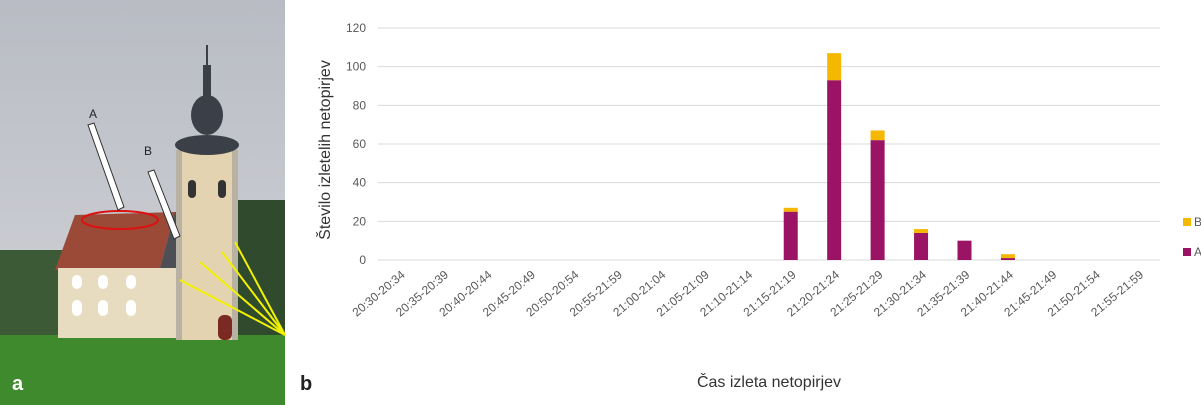 This screenshot has height=405, width=1201. Describe the element at coordinates (356, 28) in the screenshot. I see `y-tick-label: 120` at that location.